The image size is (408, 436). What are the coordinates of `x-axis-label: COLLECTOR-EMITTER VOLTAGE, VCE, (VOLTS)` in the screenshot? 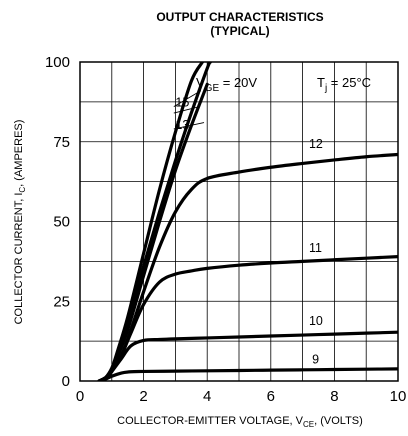 It's located at (240, 422).